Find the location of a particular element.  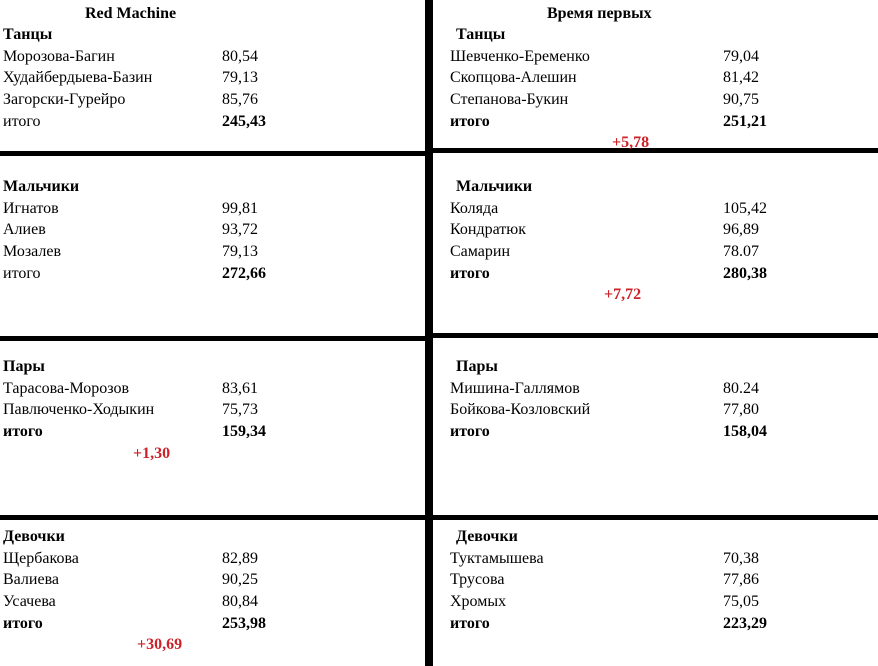

total-row: итого 159,34 is located at coordinates (213, 432).